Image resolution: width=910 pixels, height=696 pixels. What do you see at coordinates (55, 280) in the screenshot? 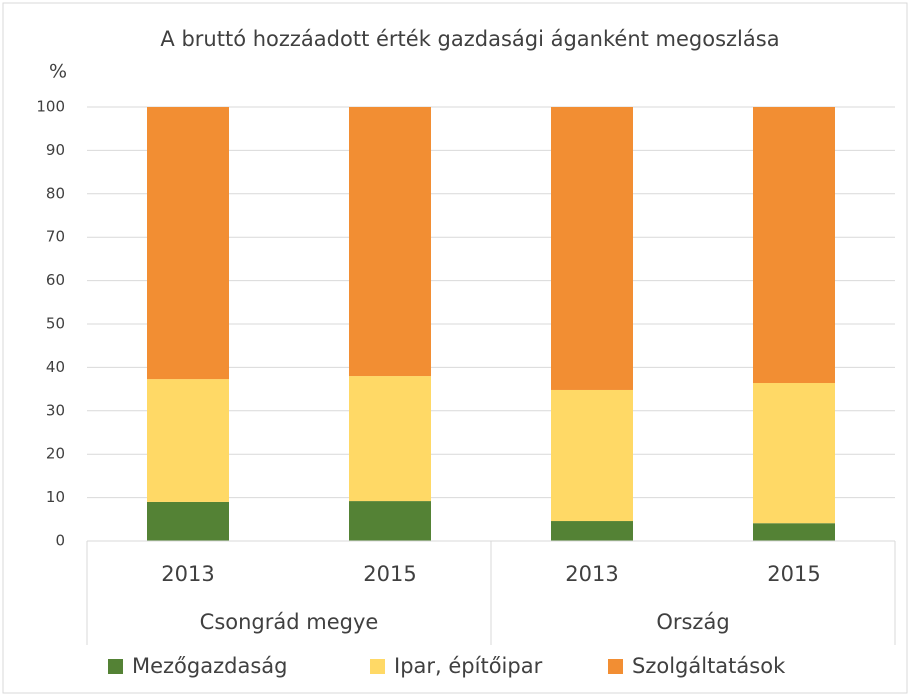
I see `y-tick-label: 60` at bounding box center [55, 280].